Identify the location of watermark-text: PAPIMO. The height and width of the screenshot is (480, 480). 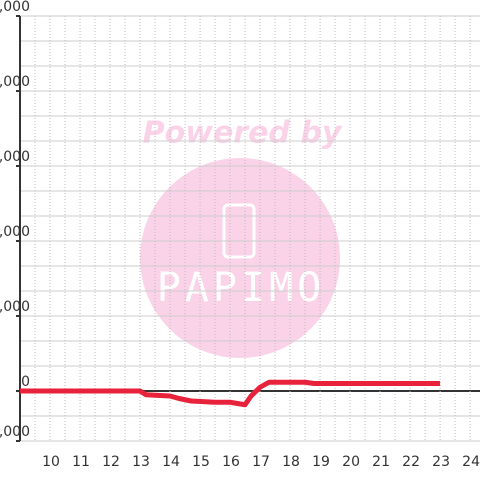
(241, 288).